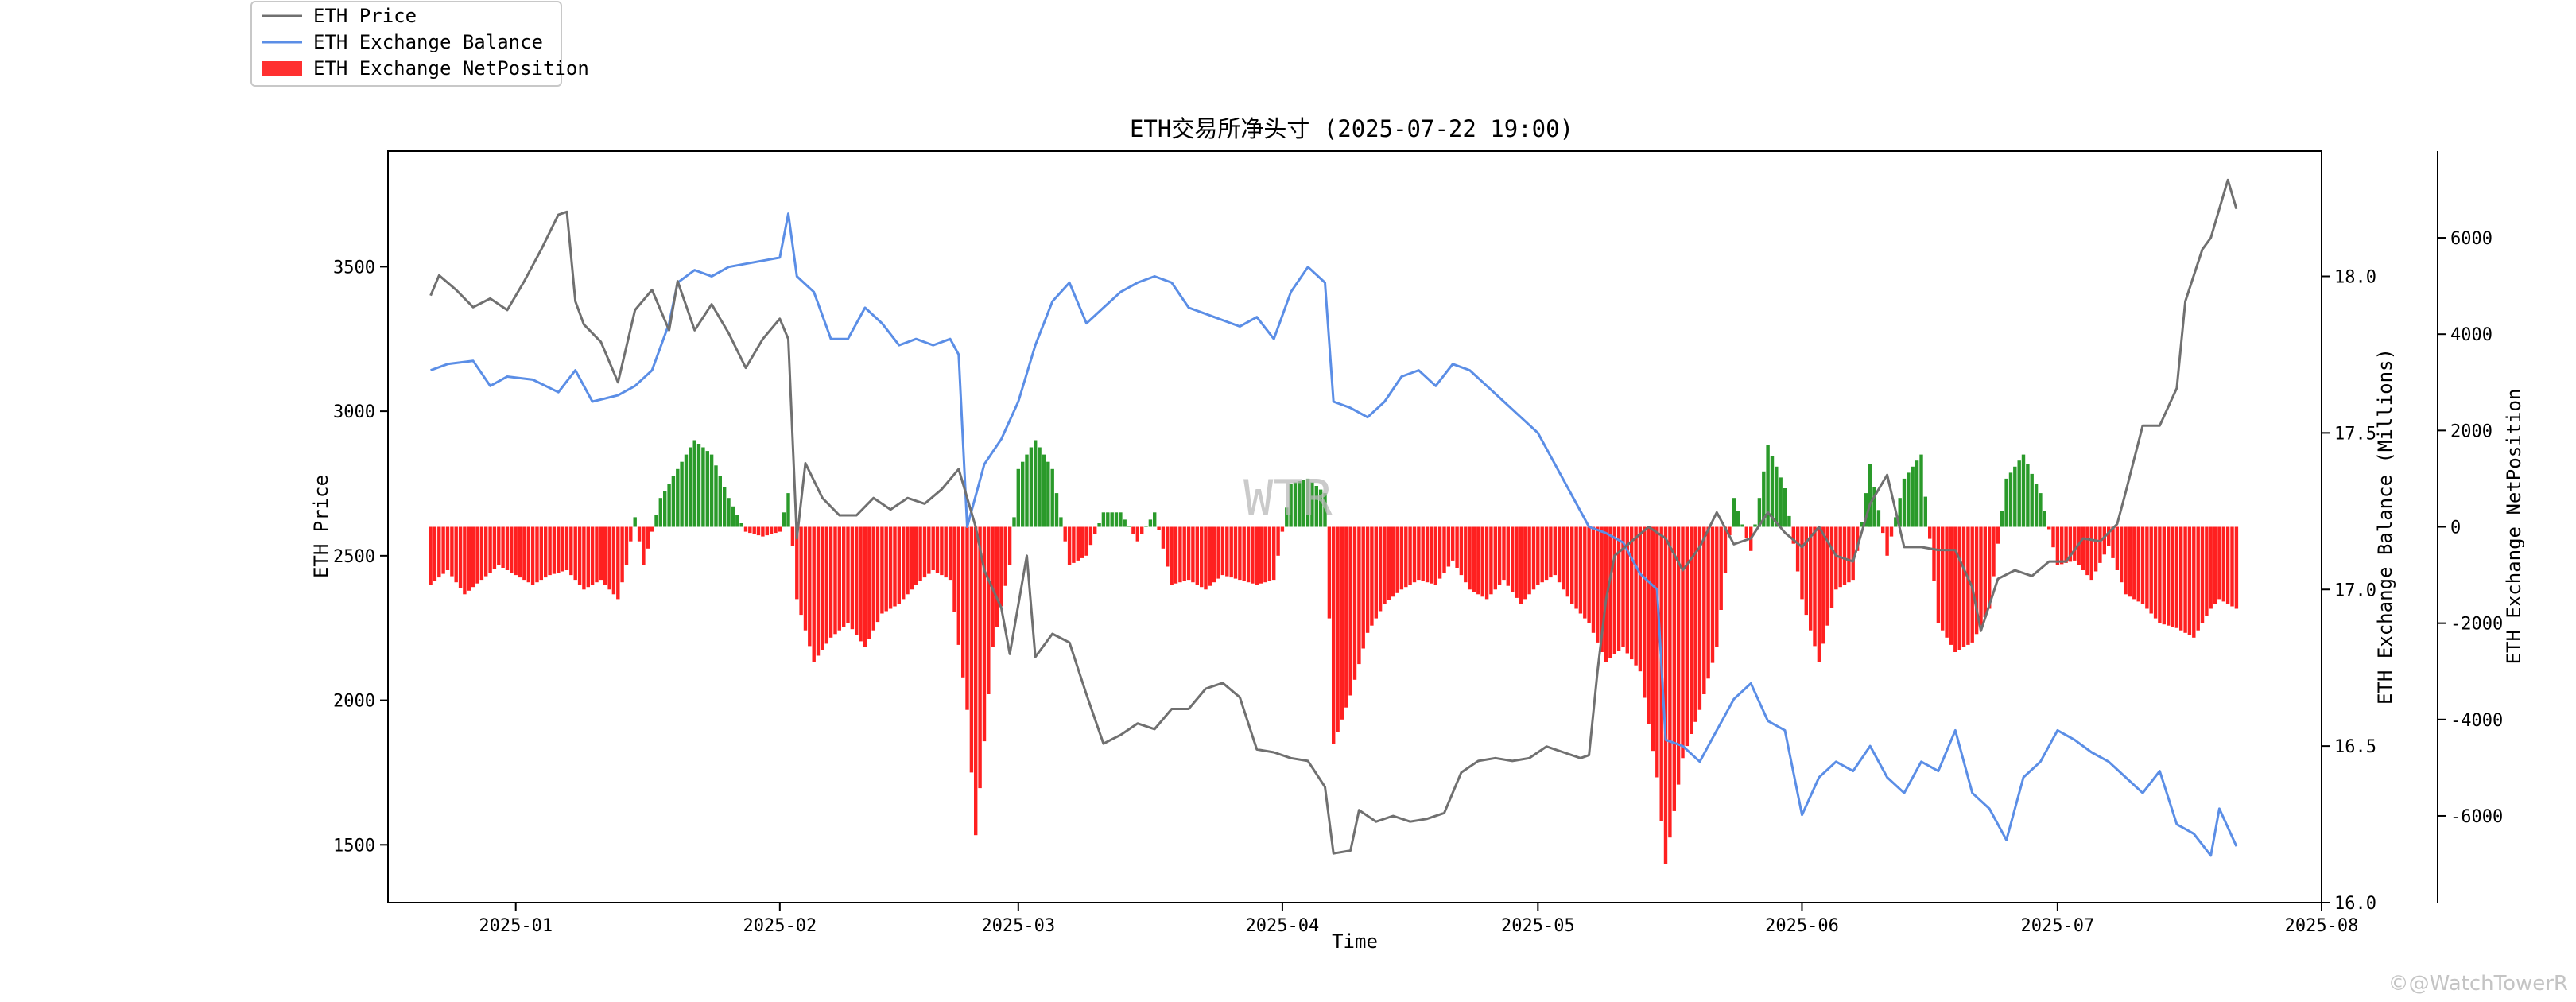 The height and width of the screenshot is (1002, 2576). What do you see at coordinates (2477, 721) in the screenshot?
I see `netposition-tick-label: -4000` at bounding box center [2477, 721].